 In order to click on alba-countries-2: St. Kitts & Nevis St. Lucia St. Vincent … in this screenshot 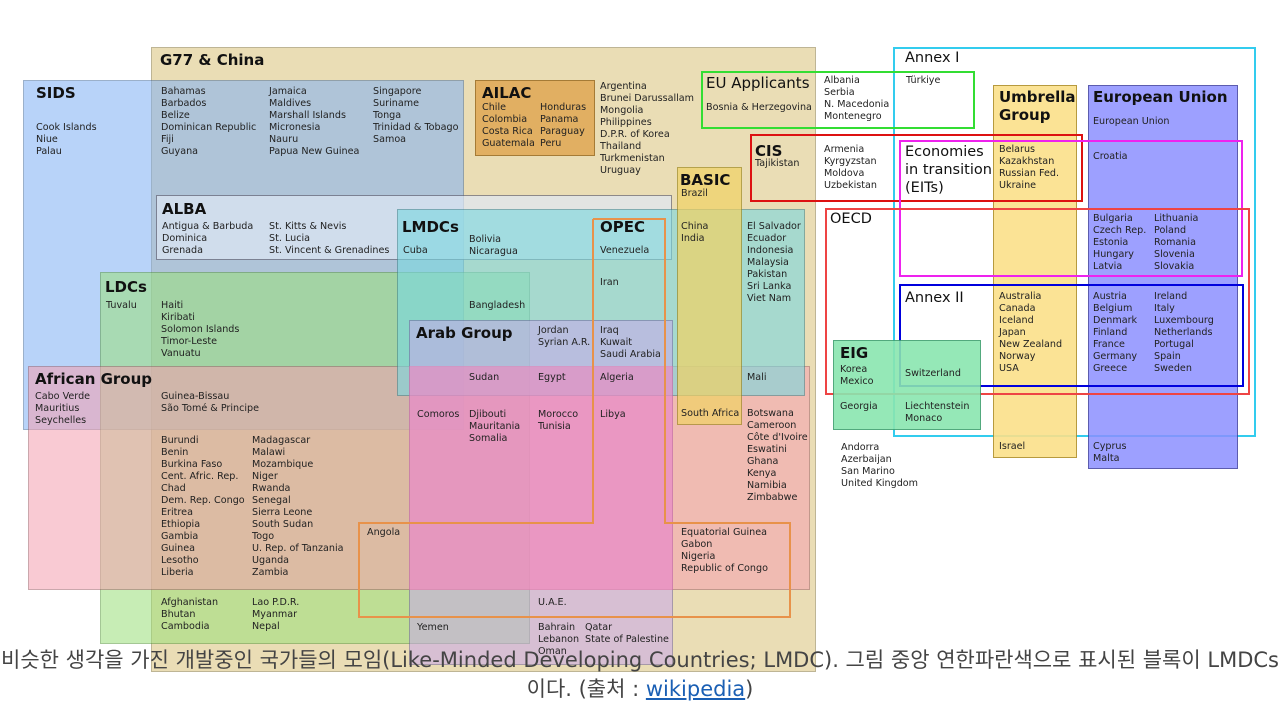, I will do `click(329, 238)`.